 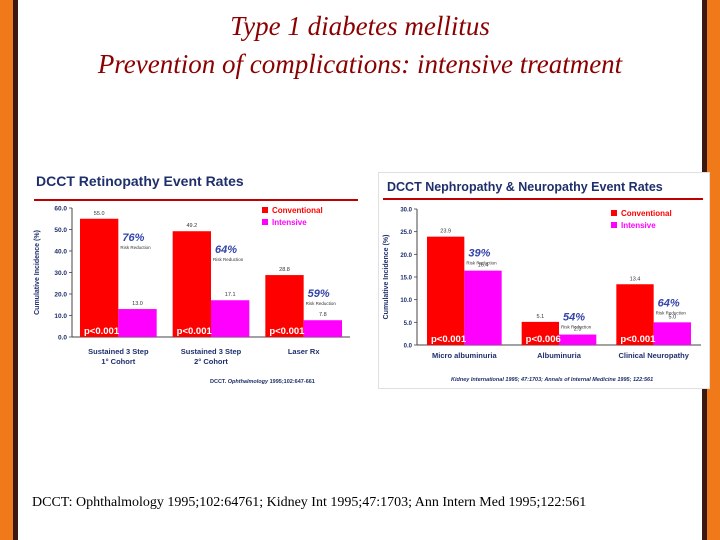 What do you see at coordinates (713, 270) in the screenshot?
I see `slide-border-orange-right` at bounding box center [713, 270].